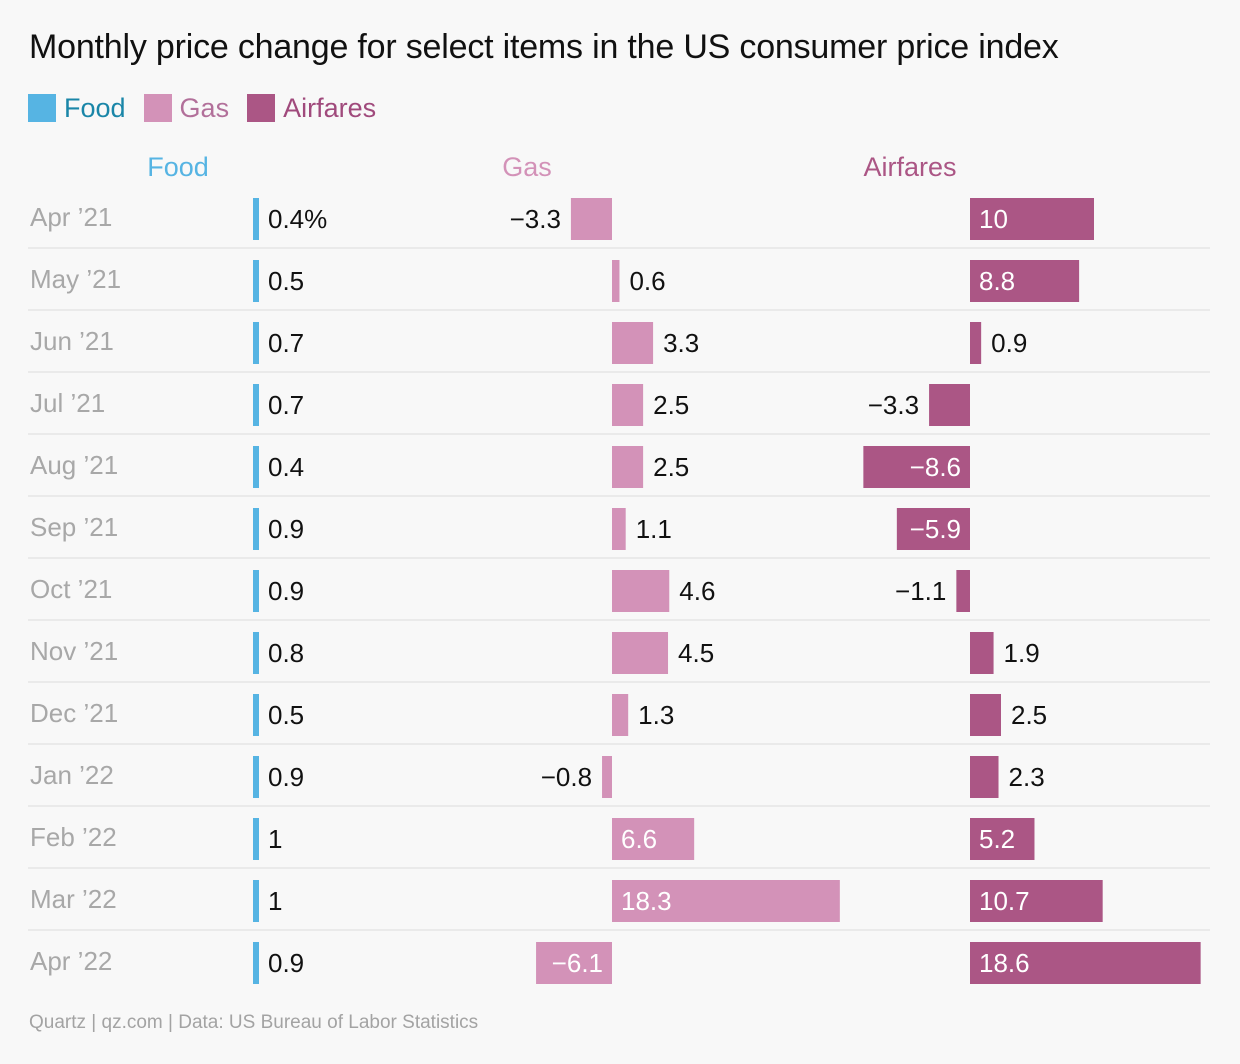  Describe the element at coordinates (42, 108) in the screenshot. I see `legend-swatch-food` at that location.